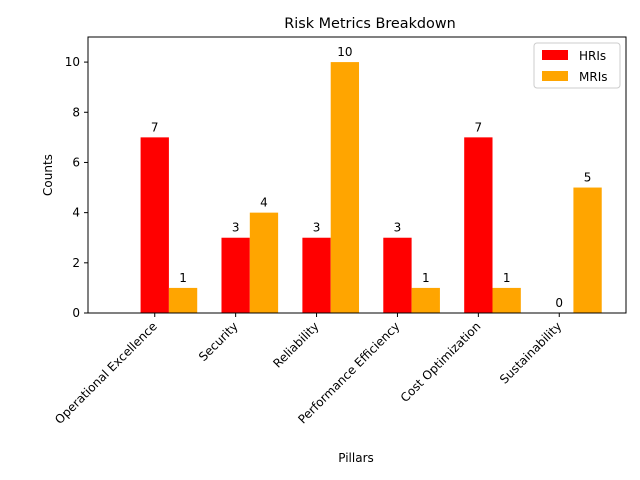 This screenshot has width=640, height=480. Describe the element at coordinates (264, 203) in the screenshot. I see `data-label: 4` at that location.